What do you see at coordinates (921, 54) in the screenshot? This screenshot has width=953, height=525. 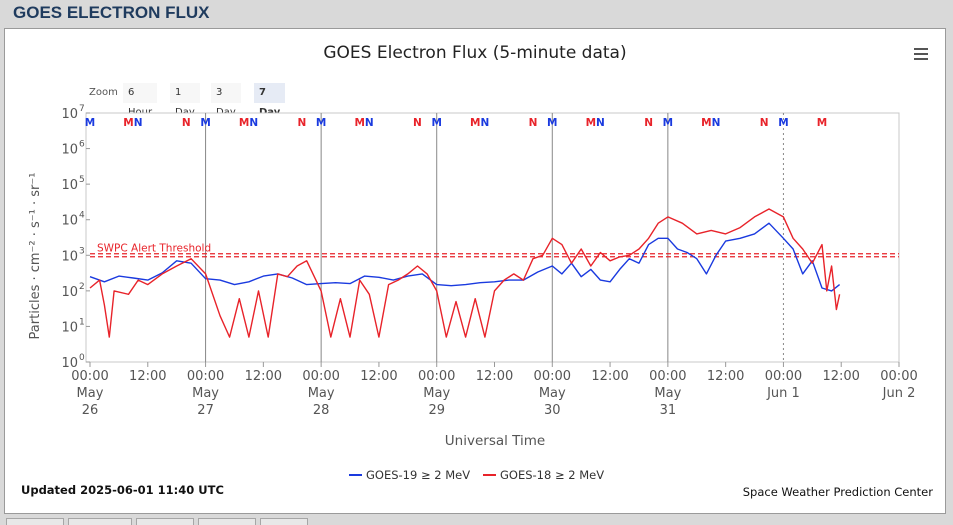 I see `hamburger-menu-icon` at bounding box center [921, 54].